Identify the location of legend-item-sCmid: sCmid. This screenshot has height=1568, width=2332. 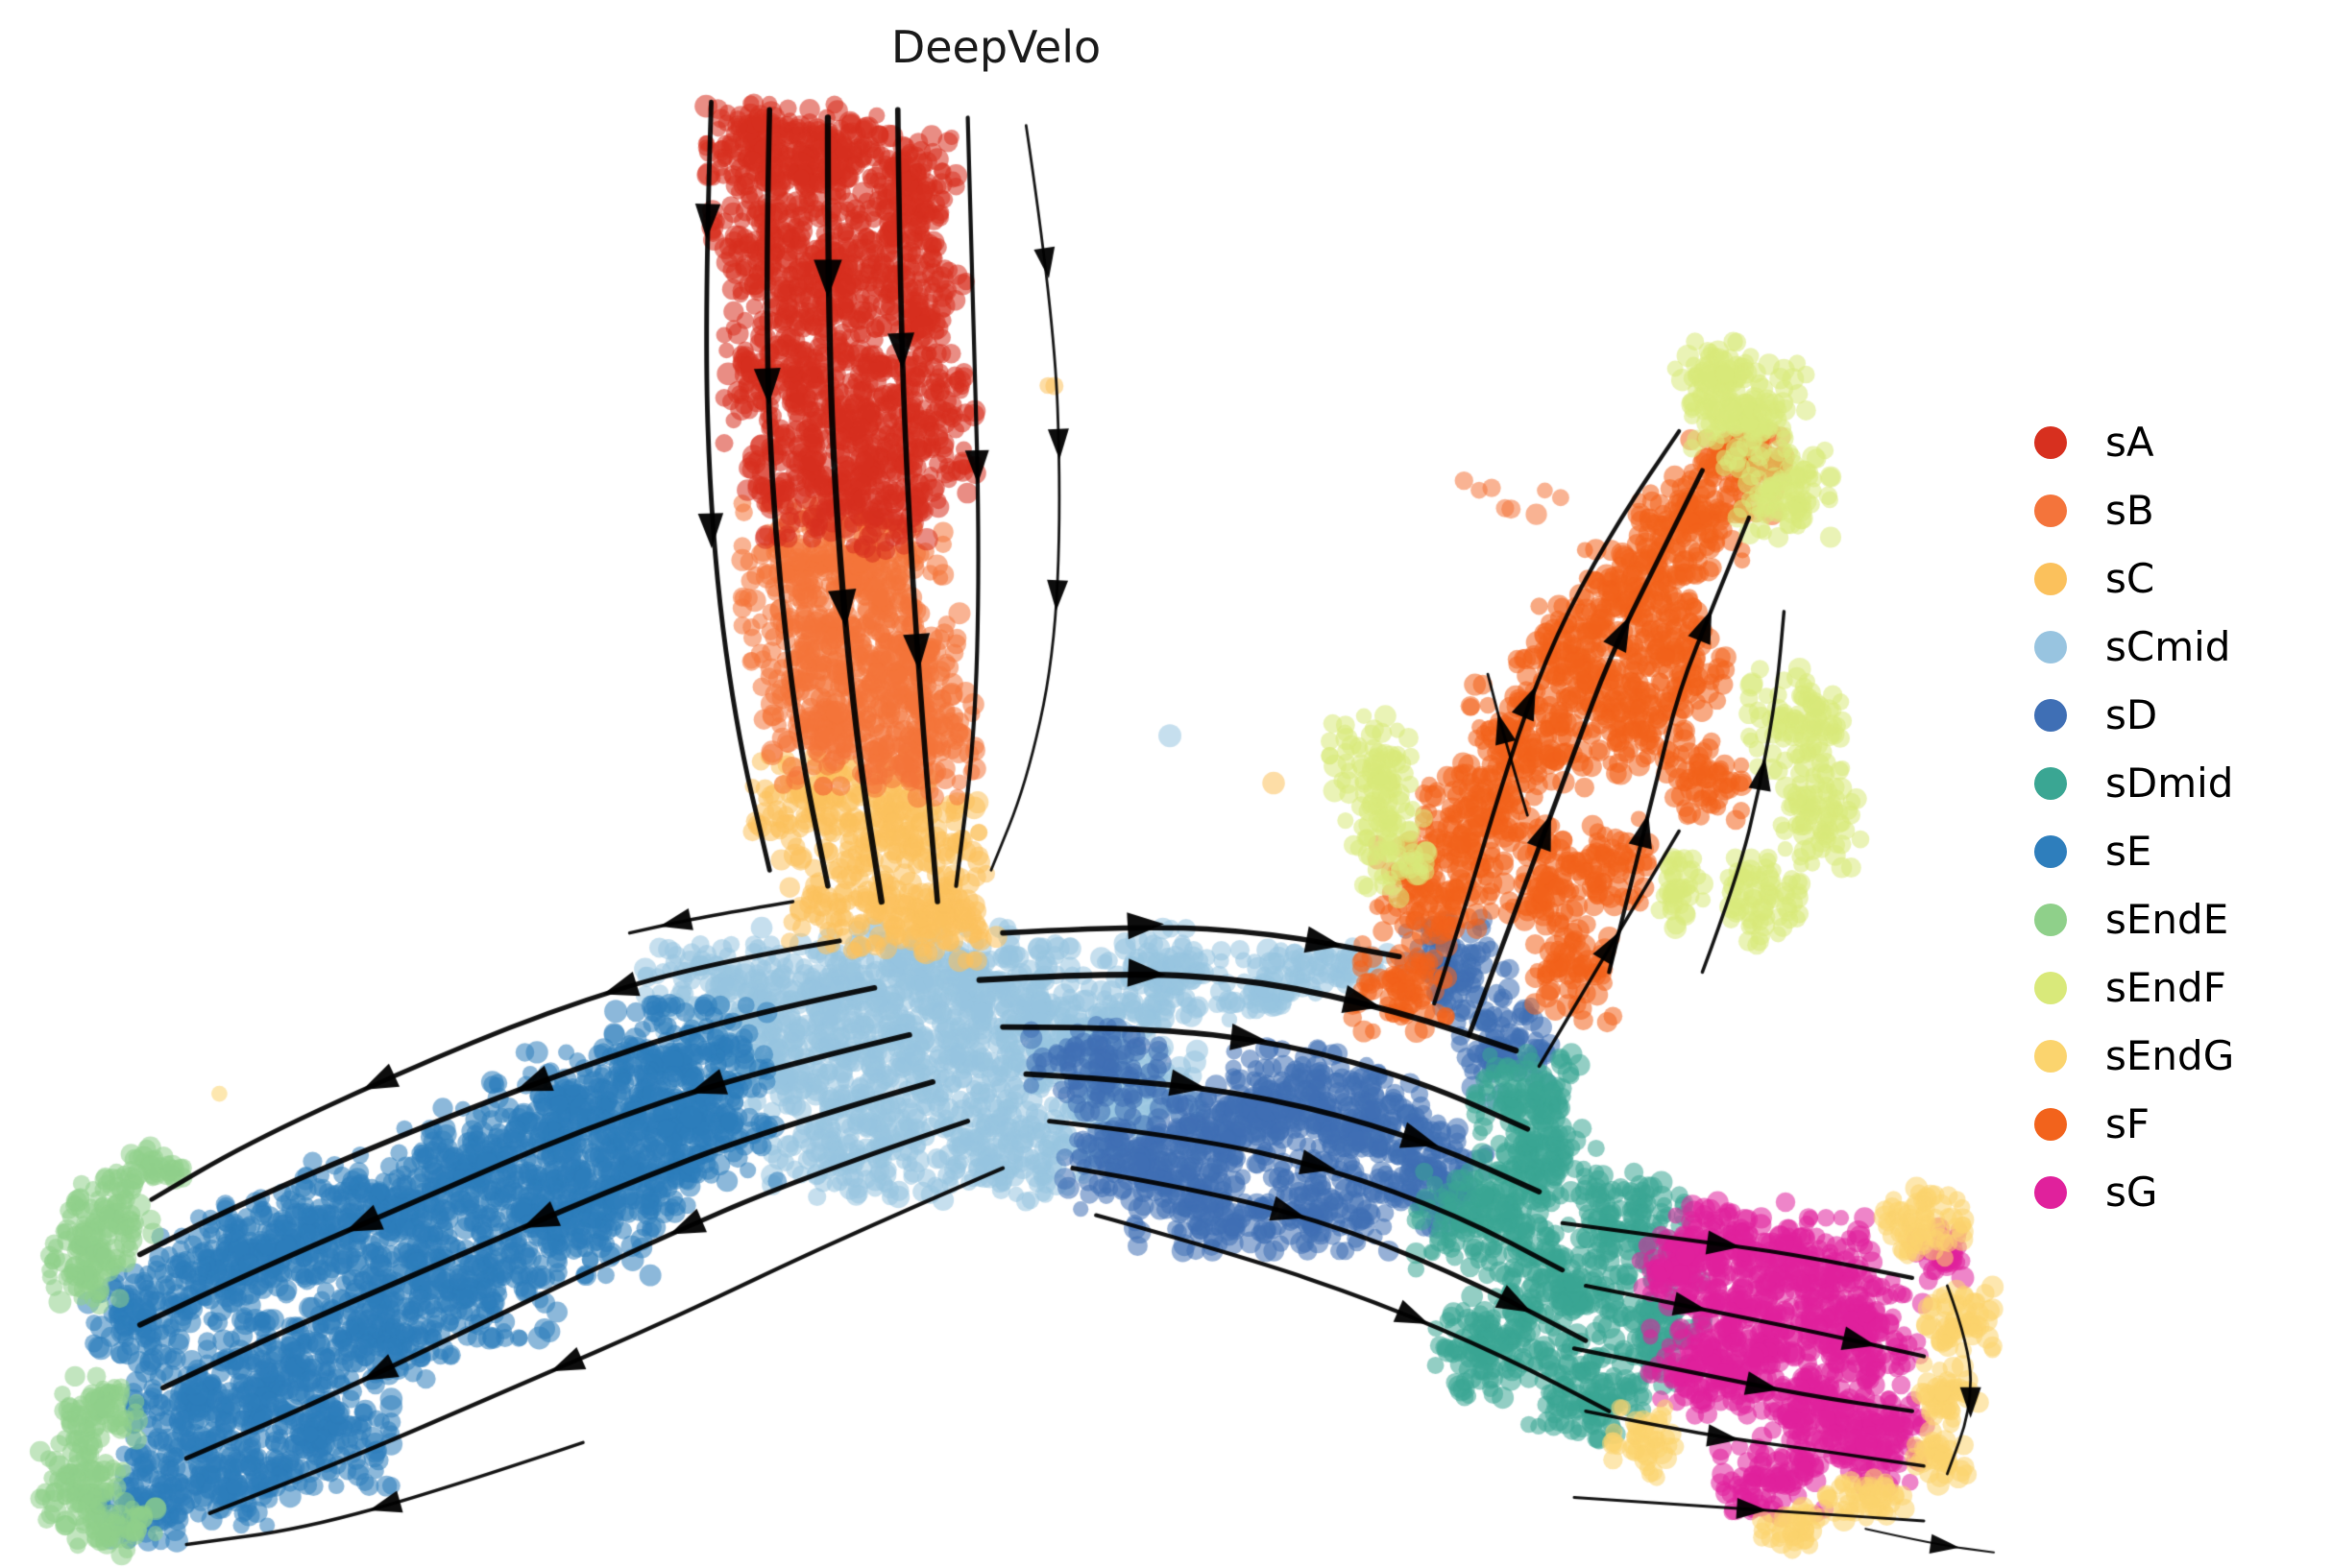
(2134, 647).